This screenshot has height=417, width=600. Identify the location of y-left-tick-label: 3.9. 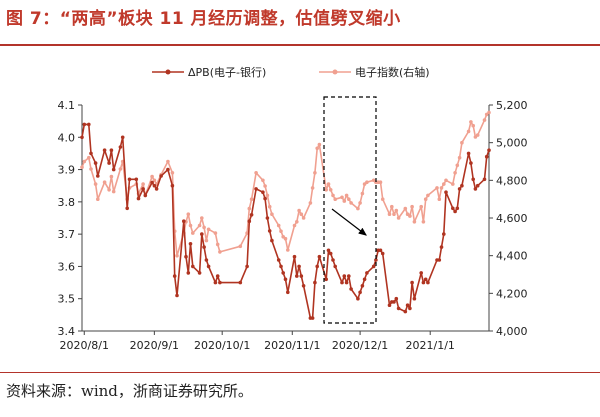
(67, 170).